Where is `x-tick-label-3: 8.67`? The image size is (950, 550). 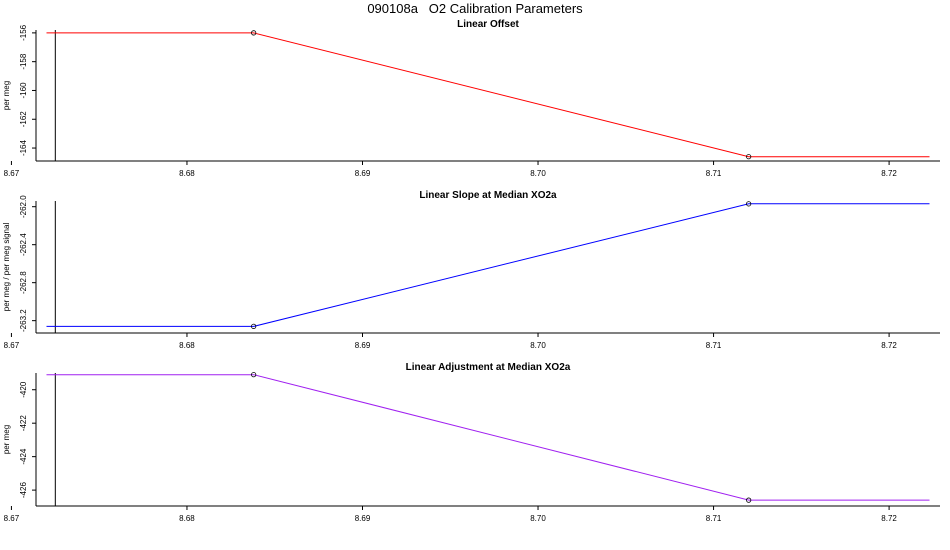 x-tick-label-3: 8.67 is located at coordinates (12, 518).